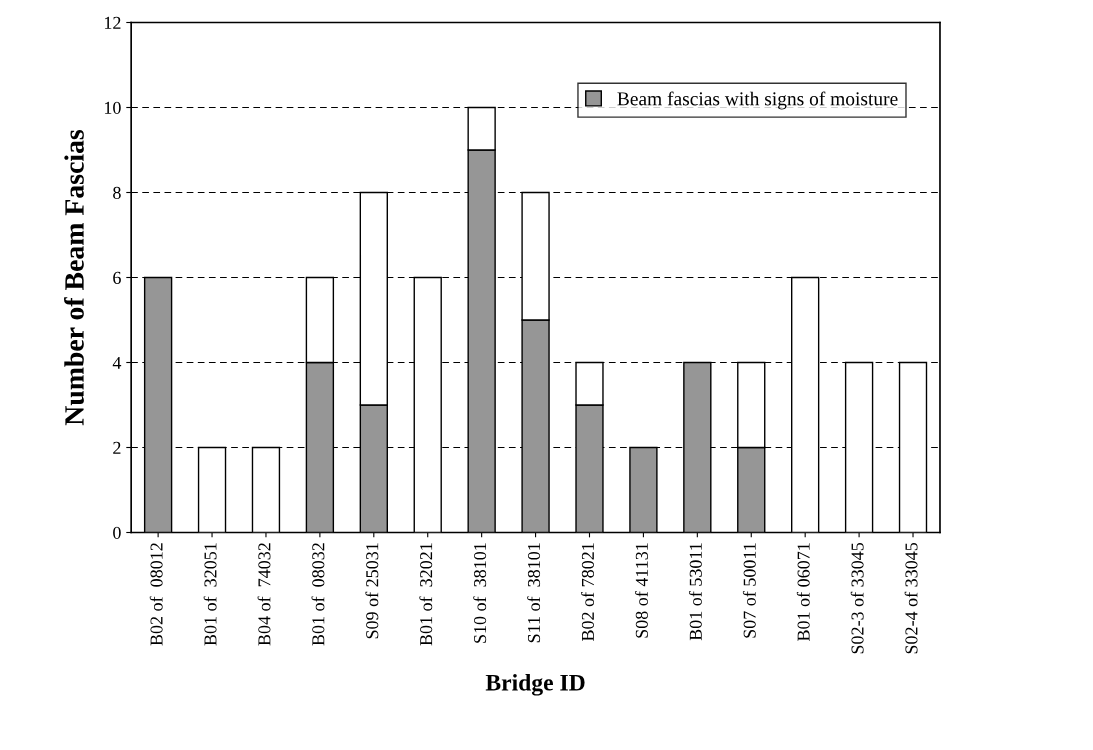  What do you see at coordinates (210, 594) in the screenshot?
I see `x-tick-label: B01 of 32051` at bounding box center [210, 594].